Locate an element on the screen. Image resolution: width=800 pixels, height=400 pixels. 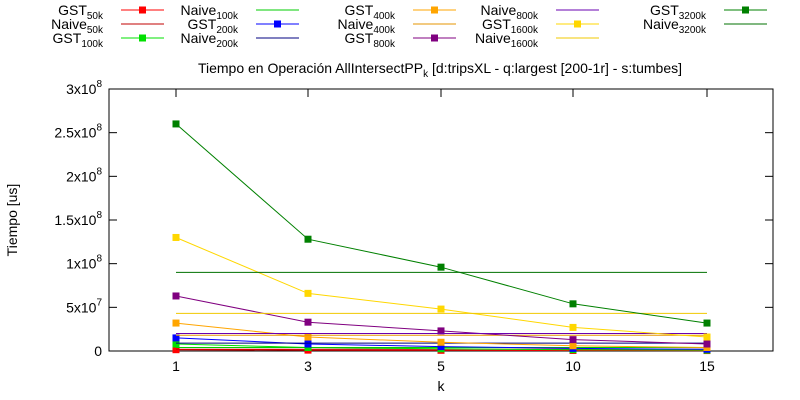
legend-label: Naive50k is located at coordinates (77, 26).